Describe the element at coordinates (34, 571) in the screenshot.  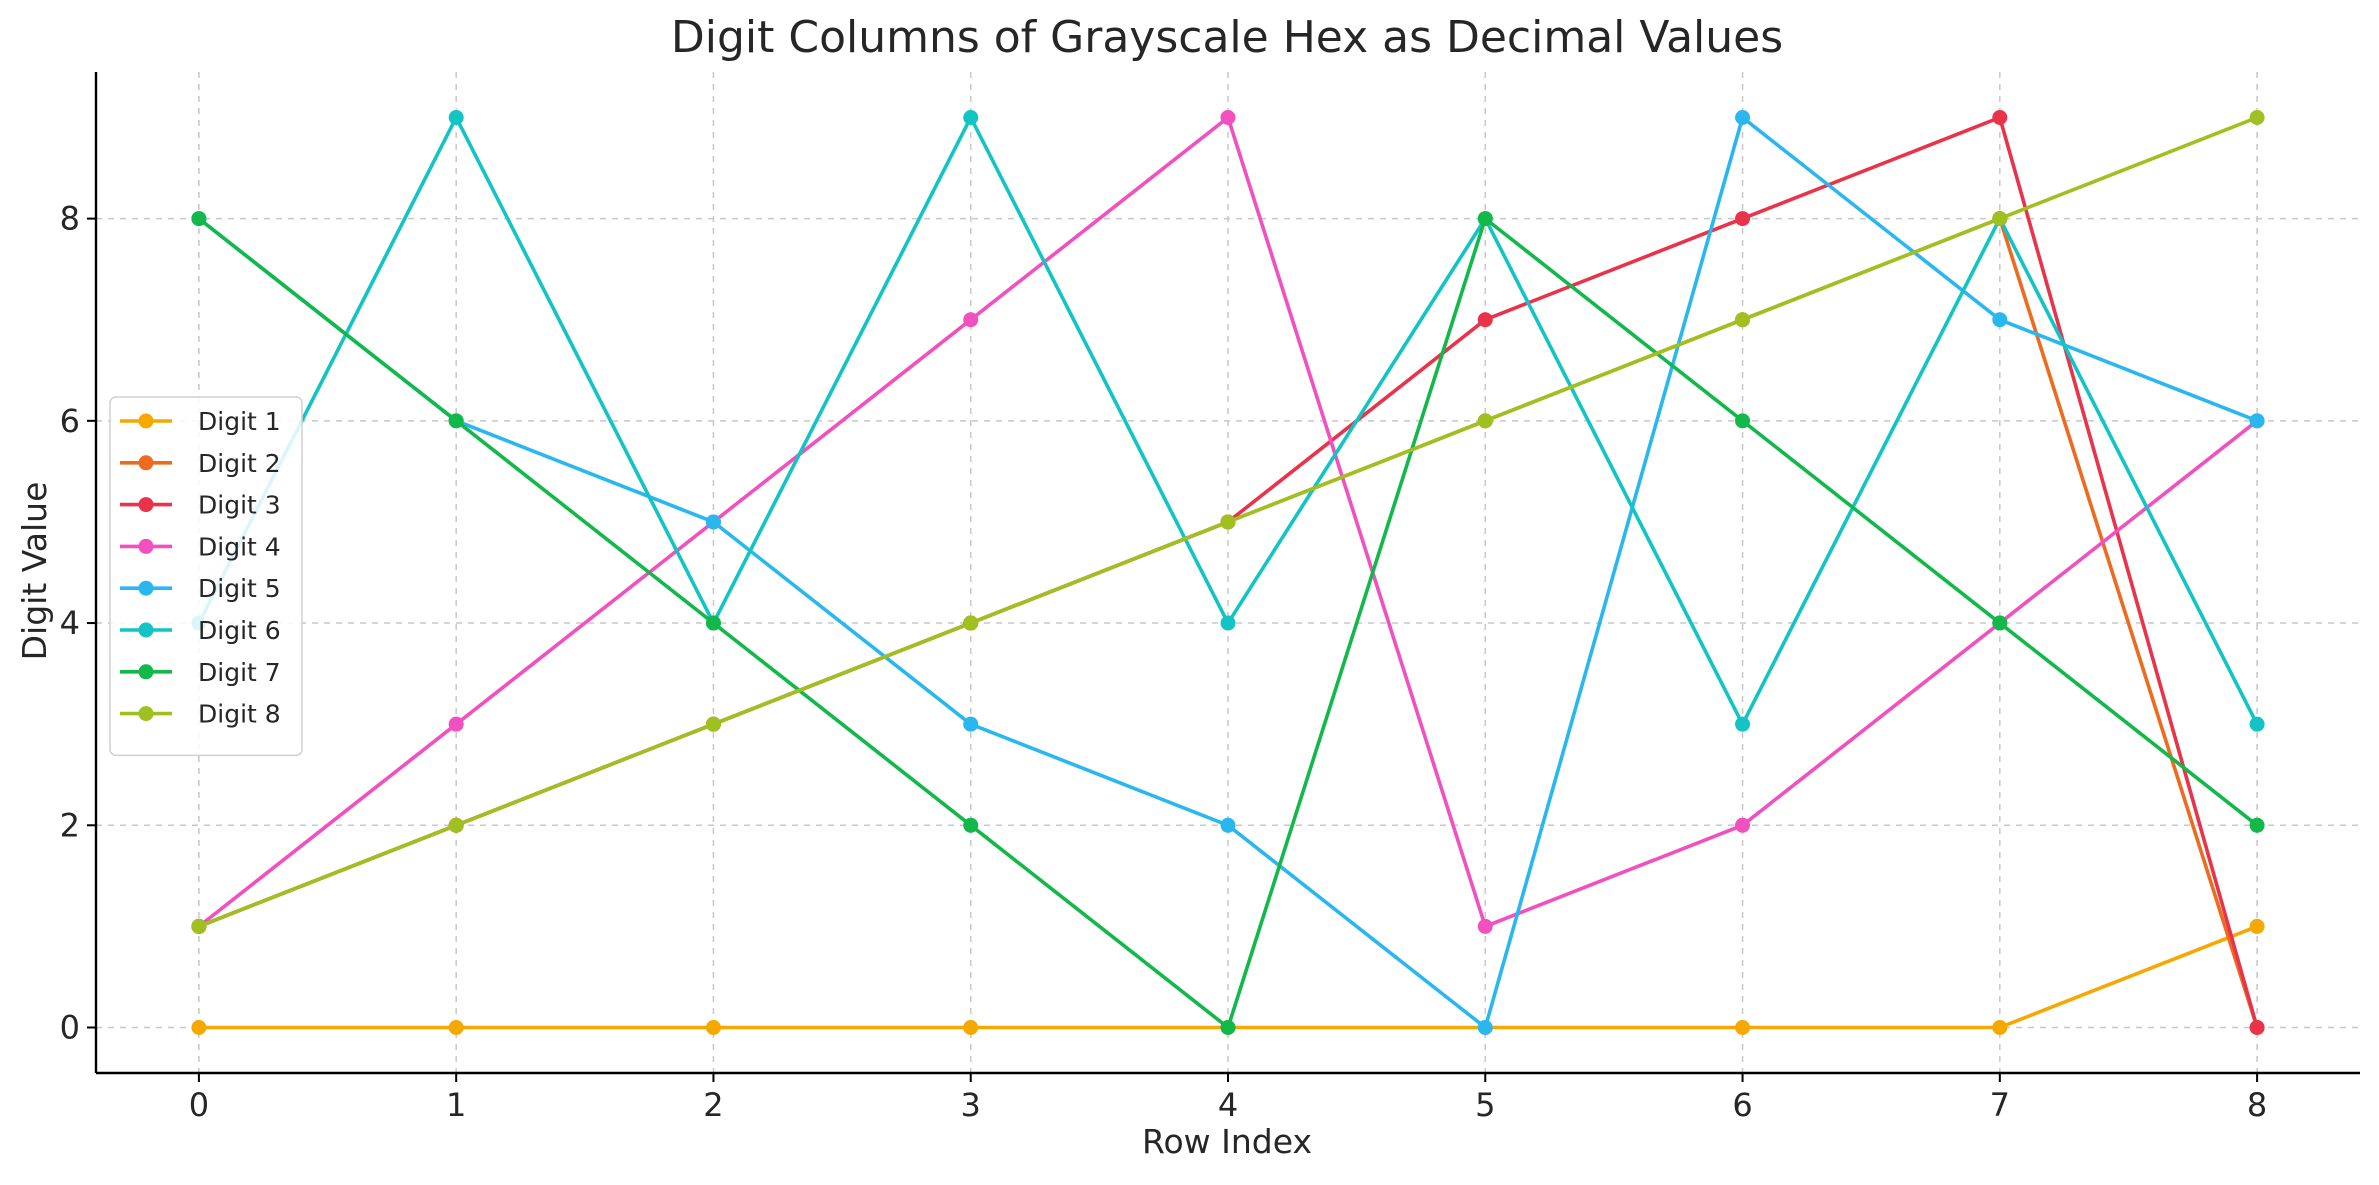
I see `y-axis-label: Digit Value` at that location.